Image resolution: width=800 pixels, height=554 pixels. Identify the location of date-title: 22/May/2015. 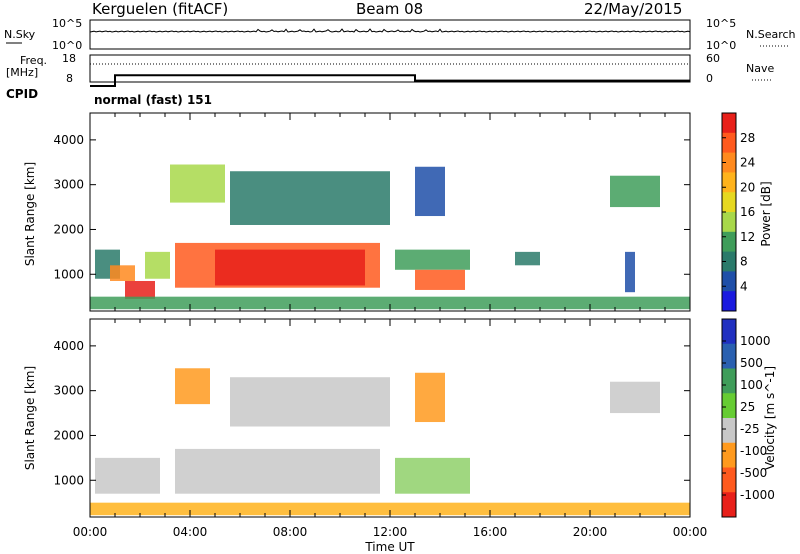
(633, 9).